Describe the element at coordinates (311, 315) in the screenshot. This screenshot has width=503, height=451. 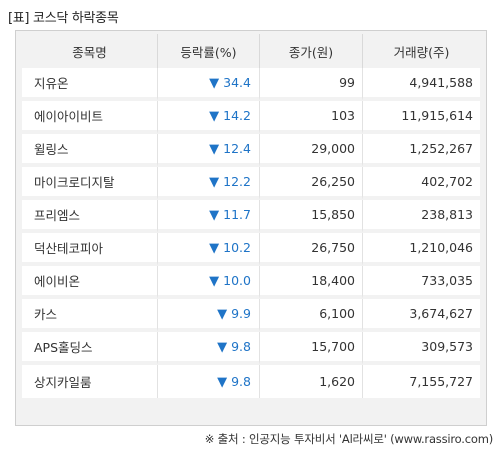
I see `close-price: 6,100` at that location.